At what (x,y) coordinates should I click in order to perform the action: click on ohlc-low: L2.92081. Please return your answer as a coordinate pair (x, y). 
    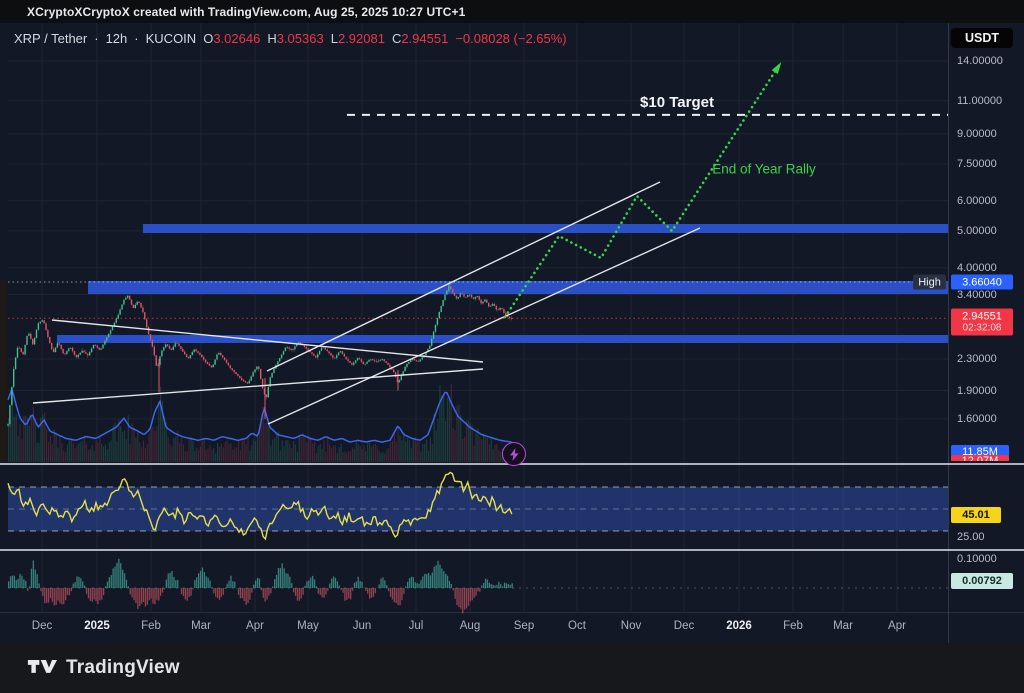
    Looking at the image, I should click on (357, 38).